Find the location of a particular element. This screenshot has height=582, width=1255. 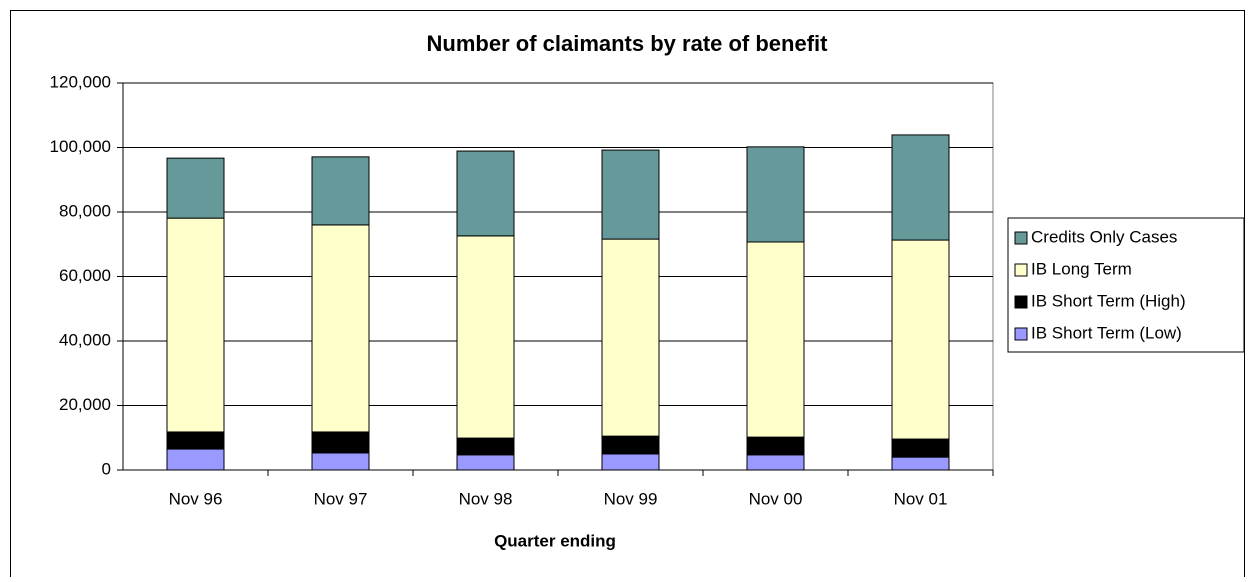

y-tick-label: 60,000 is located at coordinates (85, 275).